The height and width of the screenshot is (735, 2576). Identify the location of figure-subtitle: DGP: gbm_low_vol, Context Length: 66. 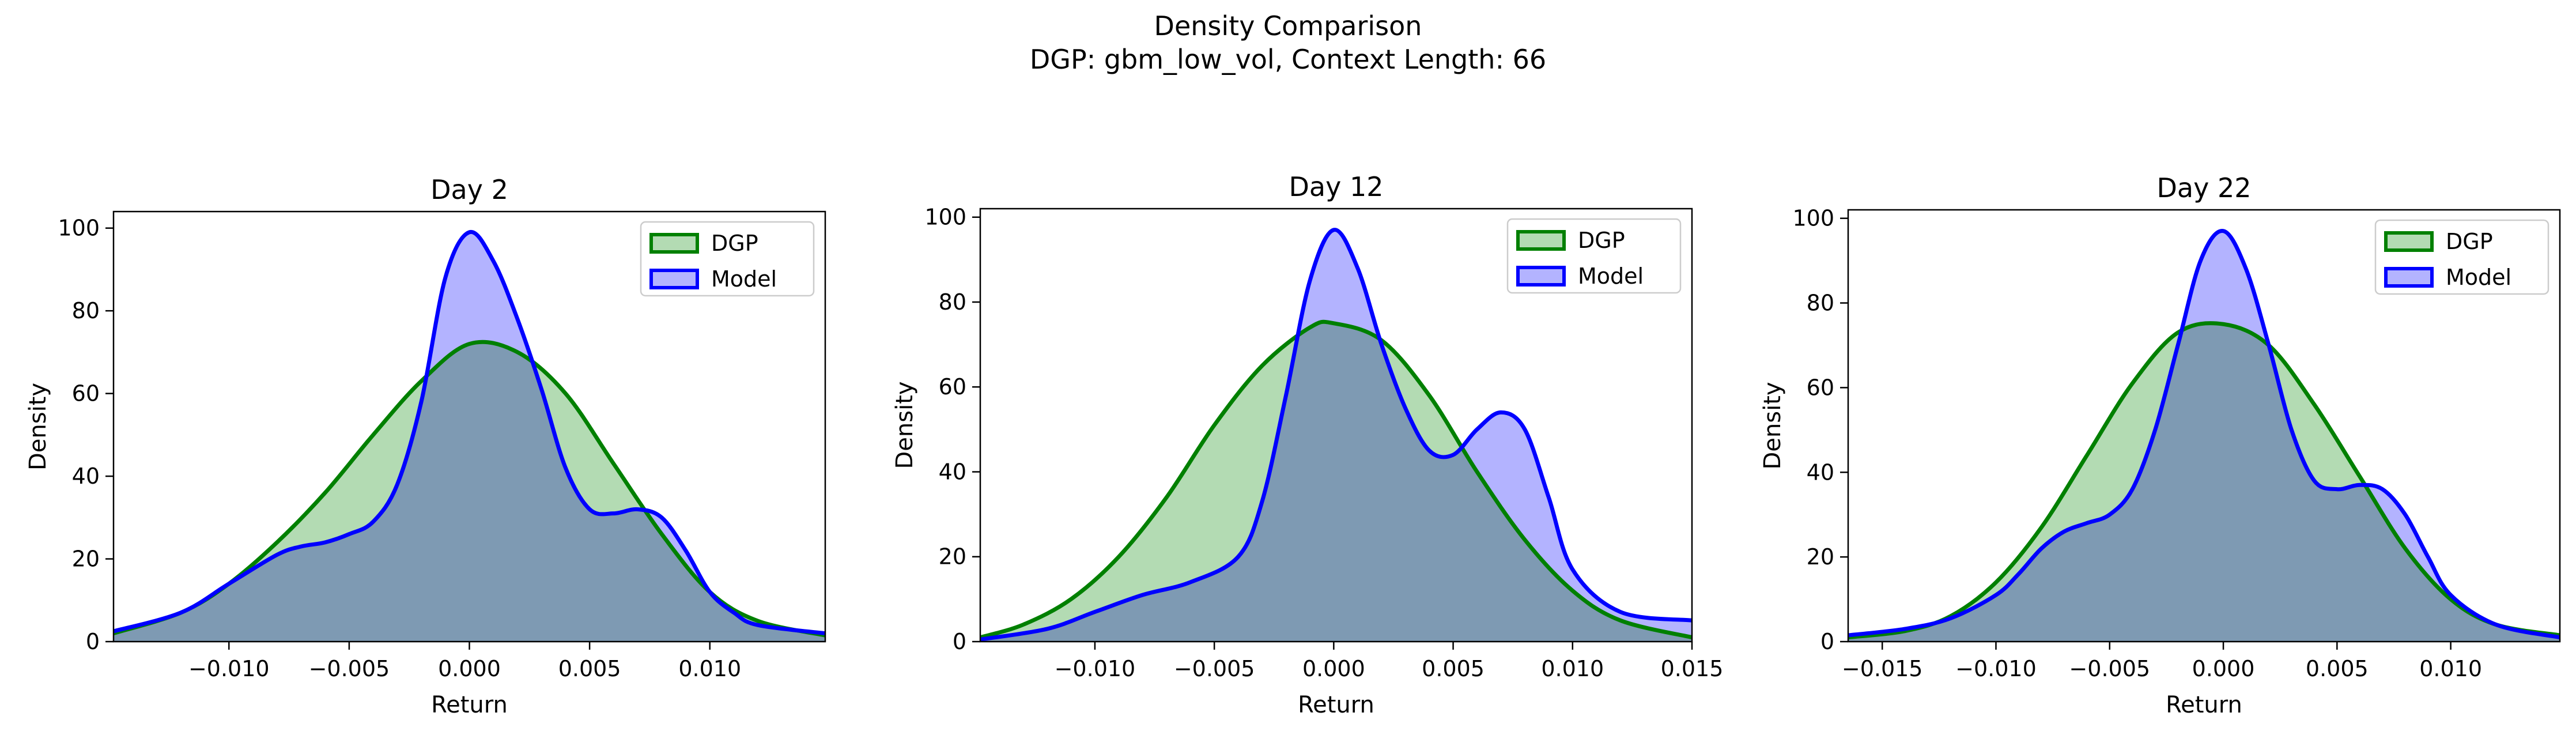
(1288, 59).